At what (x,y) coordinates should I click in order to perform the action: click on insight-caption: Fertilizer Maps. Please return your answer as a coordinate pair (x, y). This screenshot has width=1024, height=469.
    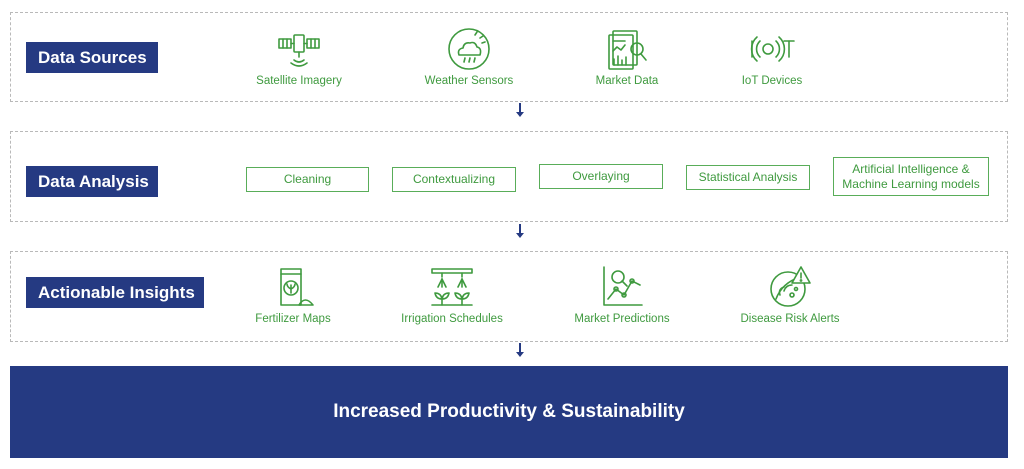
    Looking at the image, I should click on (293, 319).